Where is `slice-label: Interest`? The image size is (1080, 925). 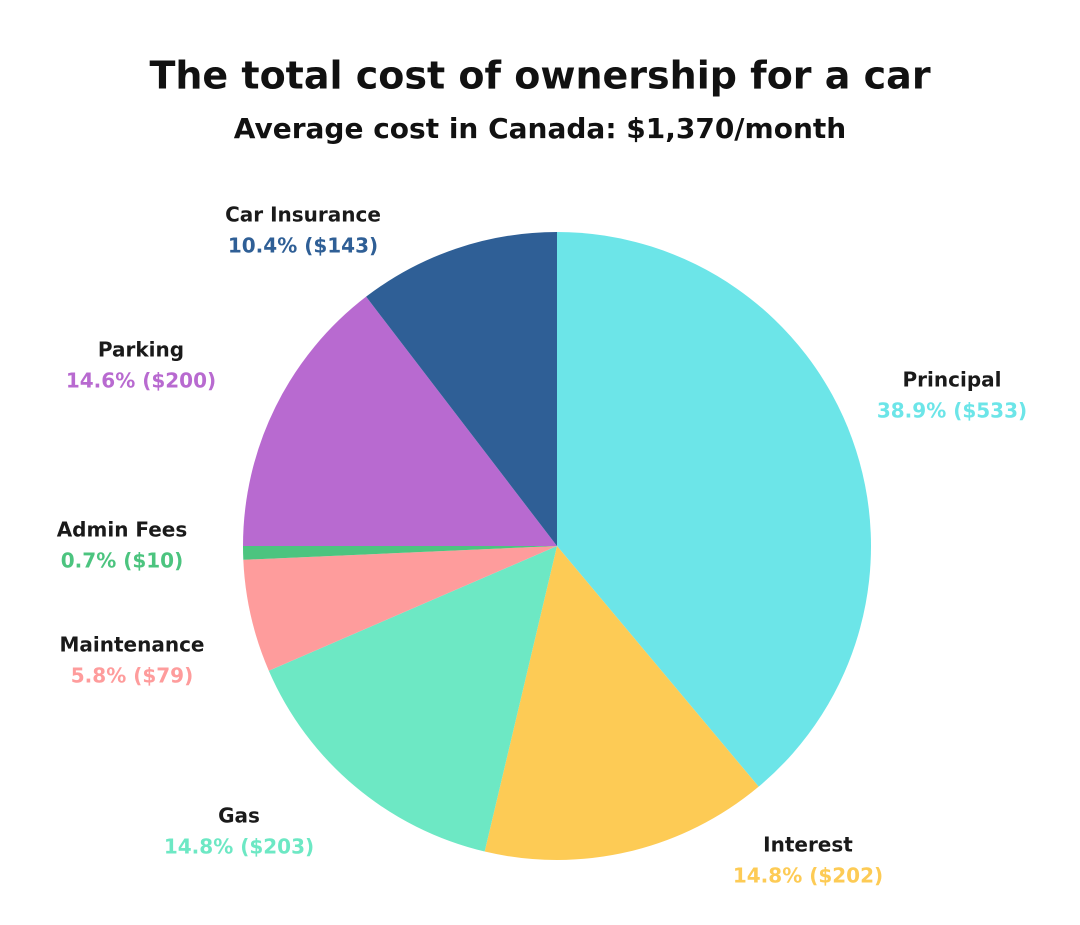
slice-label: Interest is located at coordinates (808, 845).